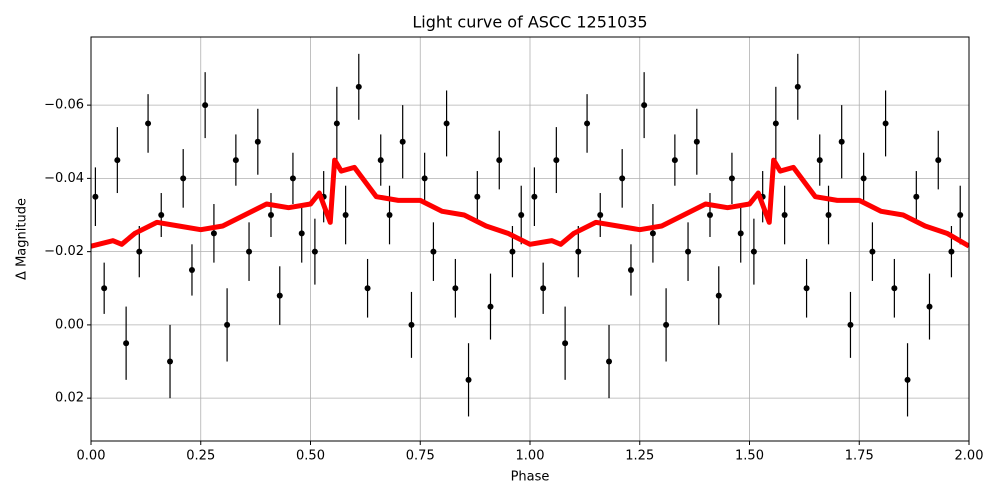  What do you see at coordinates (530, 477) in the screenshot?
I see `x-axis-label: Phase` at bounding box center [530, 477].